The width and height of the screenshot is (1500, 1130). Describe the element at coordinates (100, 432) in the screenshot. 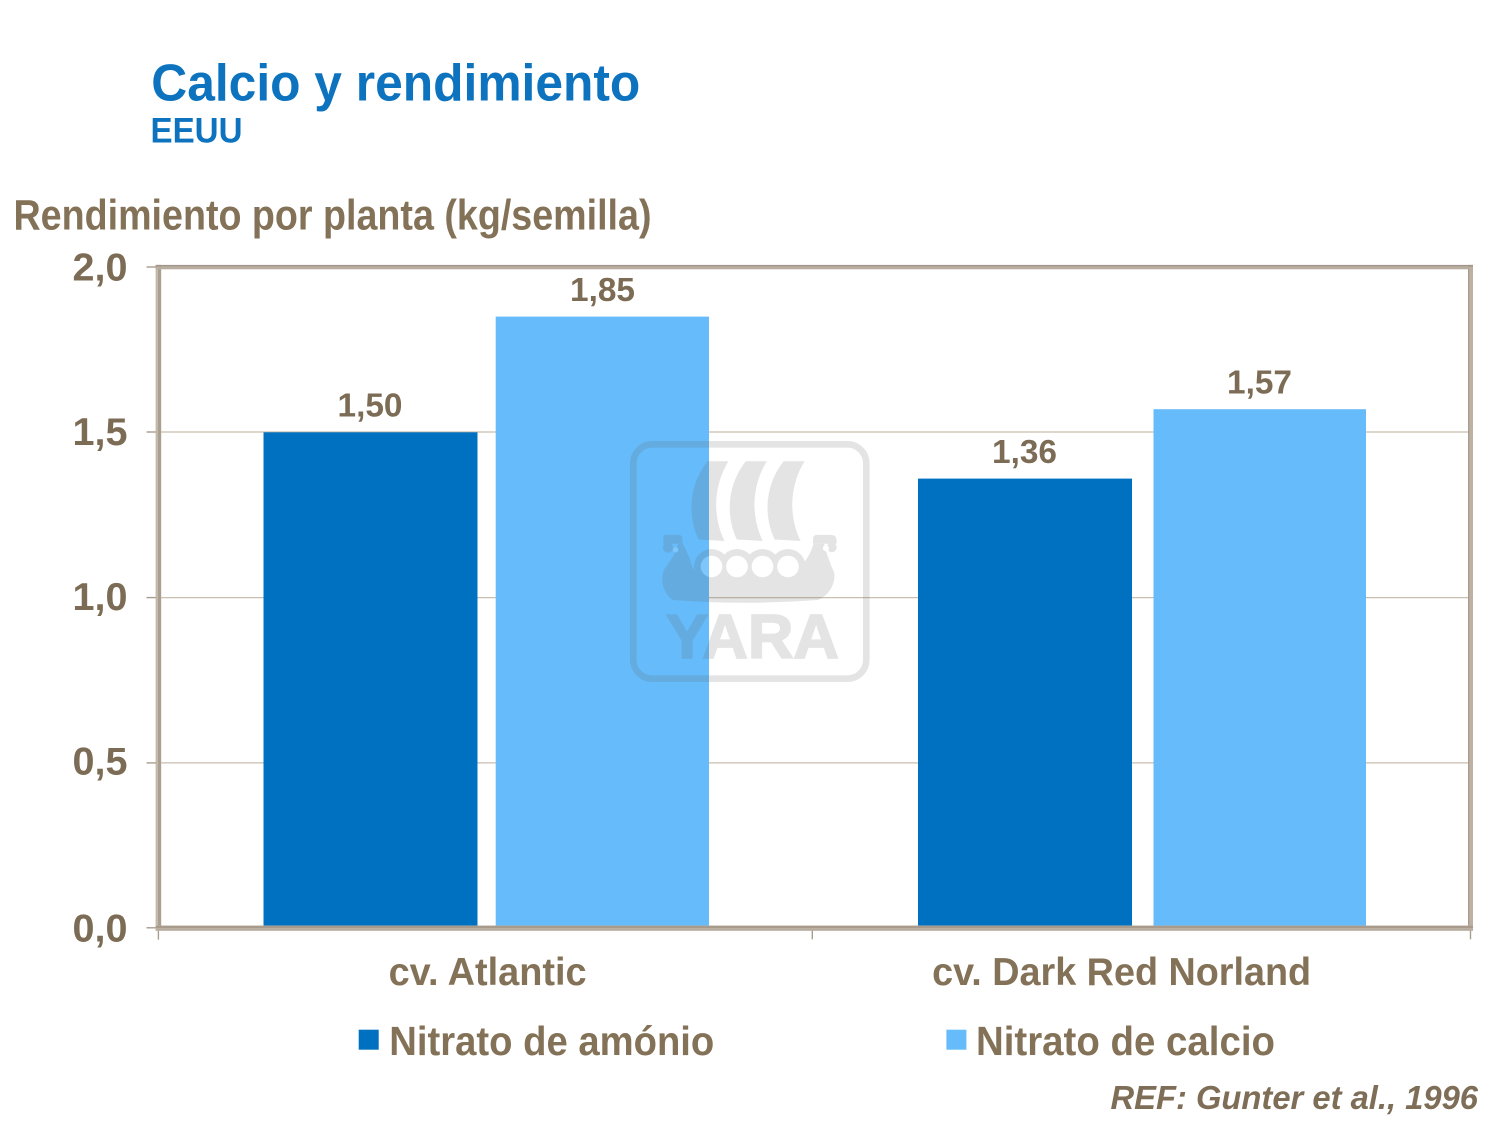

I see `svg-text: 1,5` at that location.